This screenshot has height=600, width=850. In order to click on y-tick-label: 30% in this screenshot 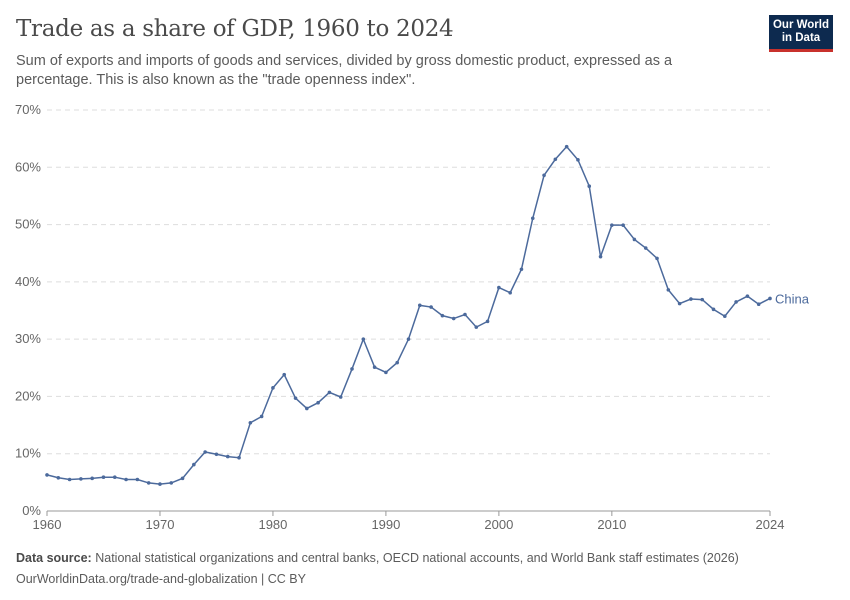, I will do `click(28, 338)`.